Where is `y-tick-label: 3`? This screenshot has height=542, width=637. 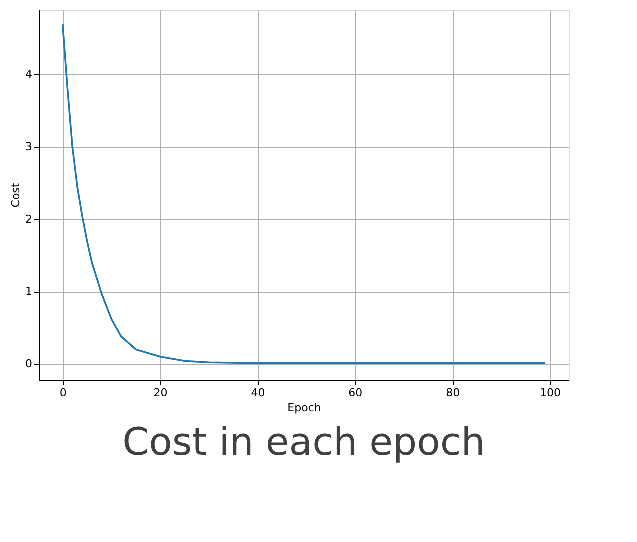
y-tick-label: 3 is located at coordinates (29, 147).